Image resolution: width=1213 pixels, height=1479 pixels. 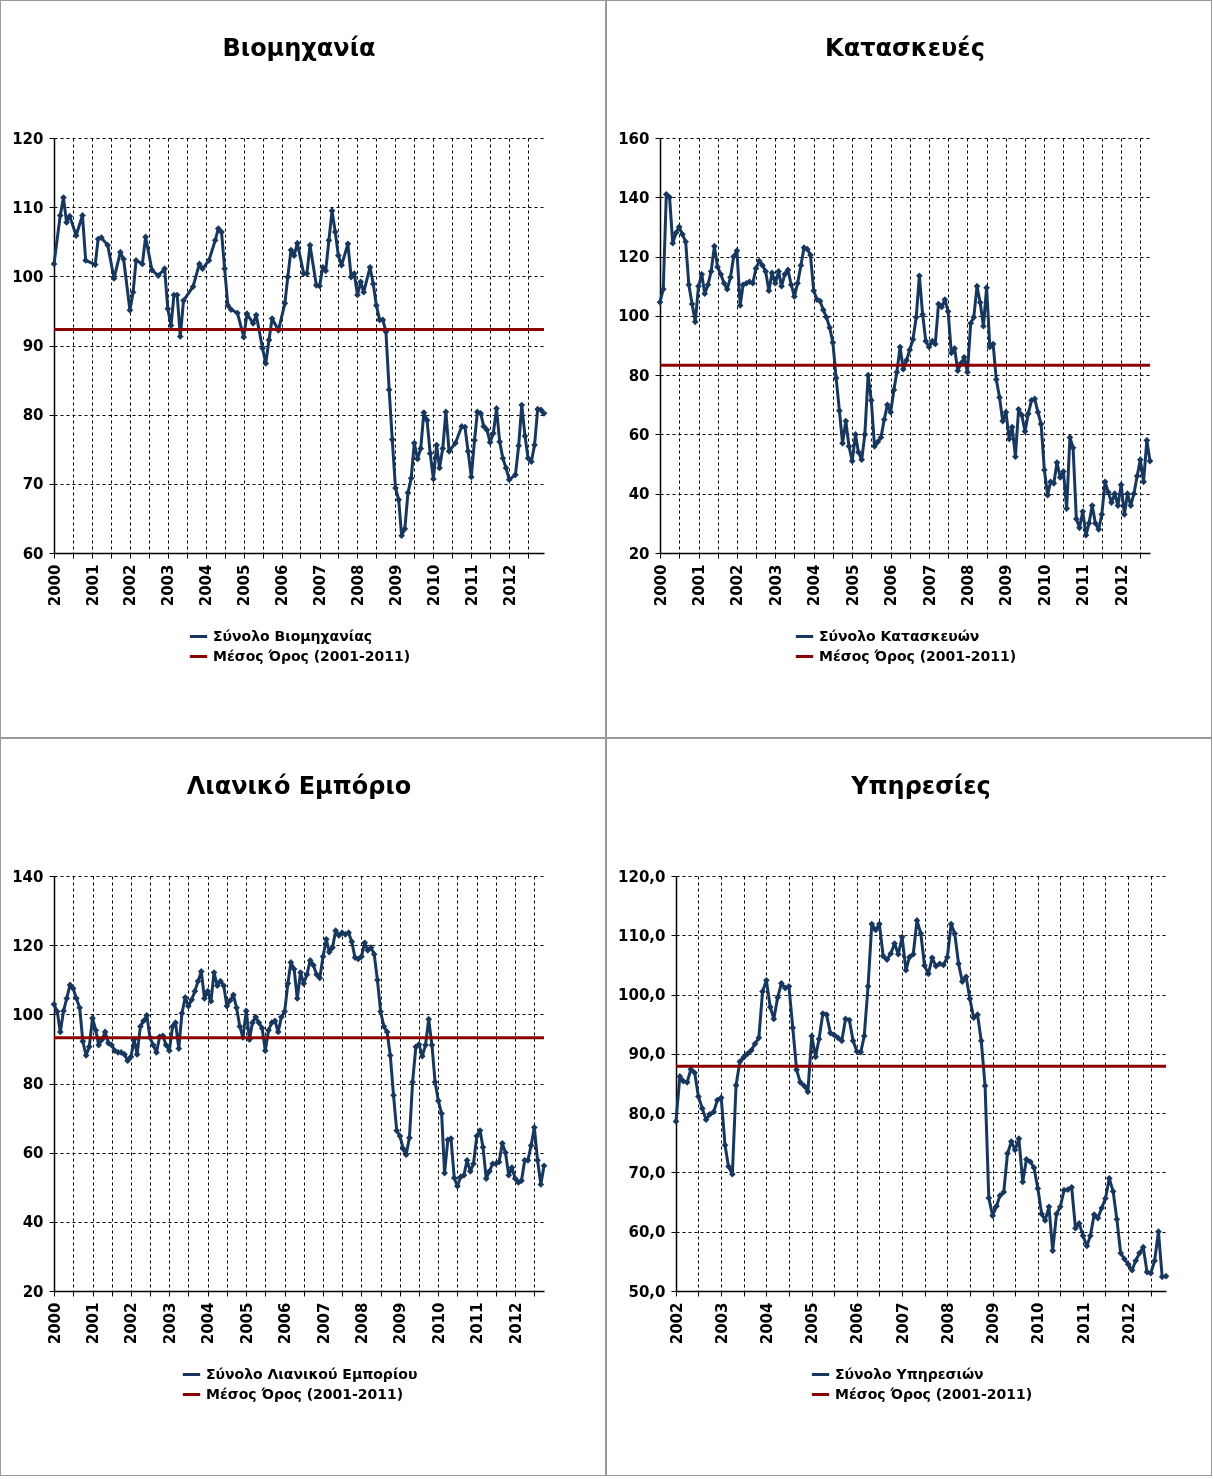 What do you see at coordinates (909, 1373) in the screenshot?
I see `legend-label: Σύνολο Υπηρεσιών` at bounding box center [909, 1373].